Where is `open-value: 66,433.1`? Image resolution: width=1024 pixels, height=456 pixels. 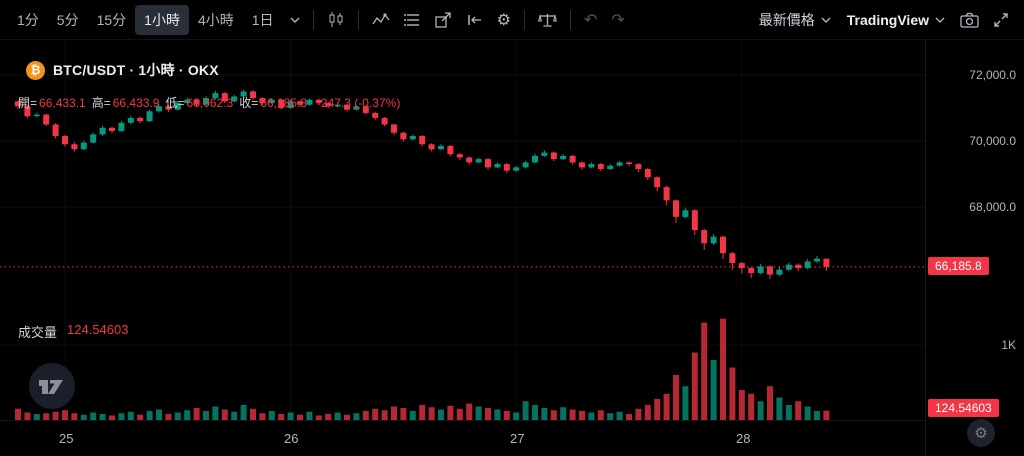
open-value: 66,433.1 is located at coordinates (62, 102).